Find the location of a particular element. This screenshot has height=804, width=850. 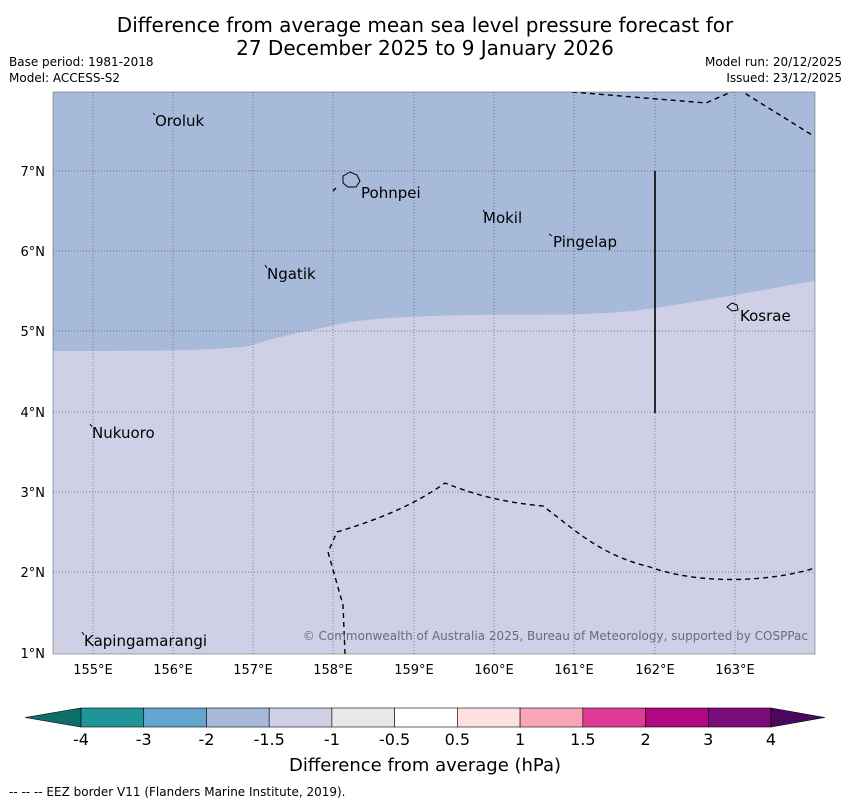

lat-label: 7°N is located at coordinates (33, 172).